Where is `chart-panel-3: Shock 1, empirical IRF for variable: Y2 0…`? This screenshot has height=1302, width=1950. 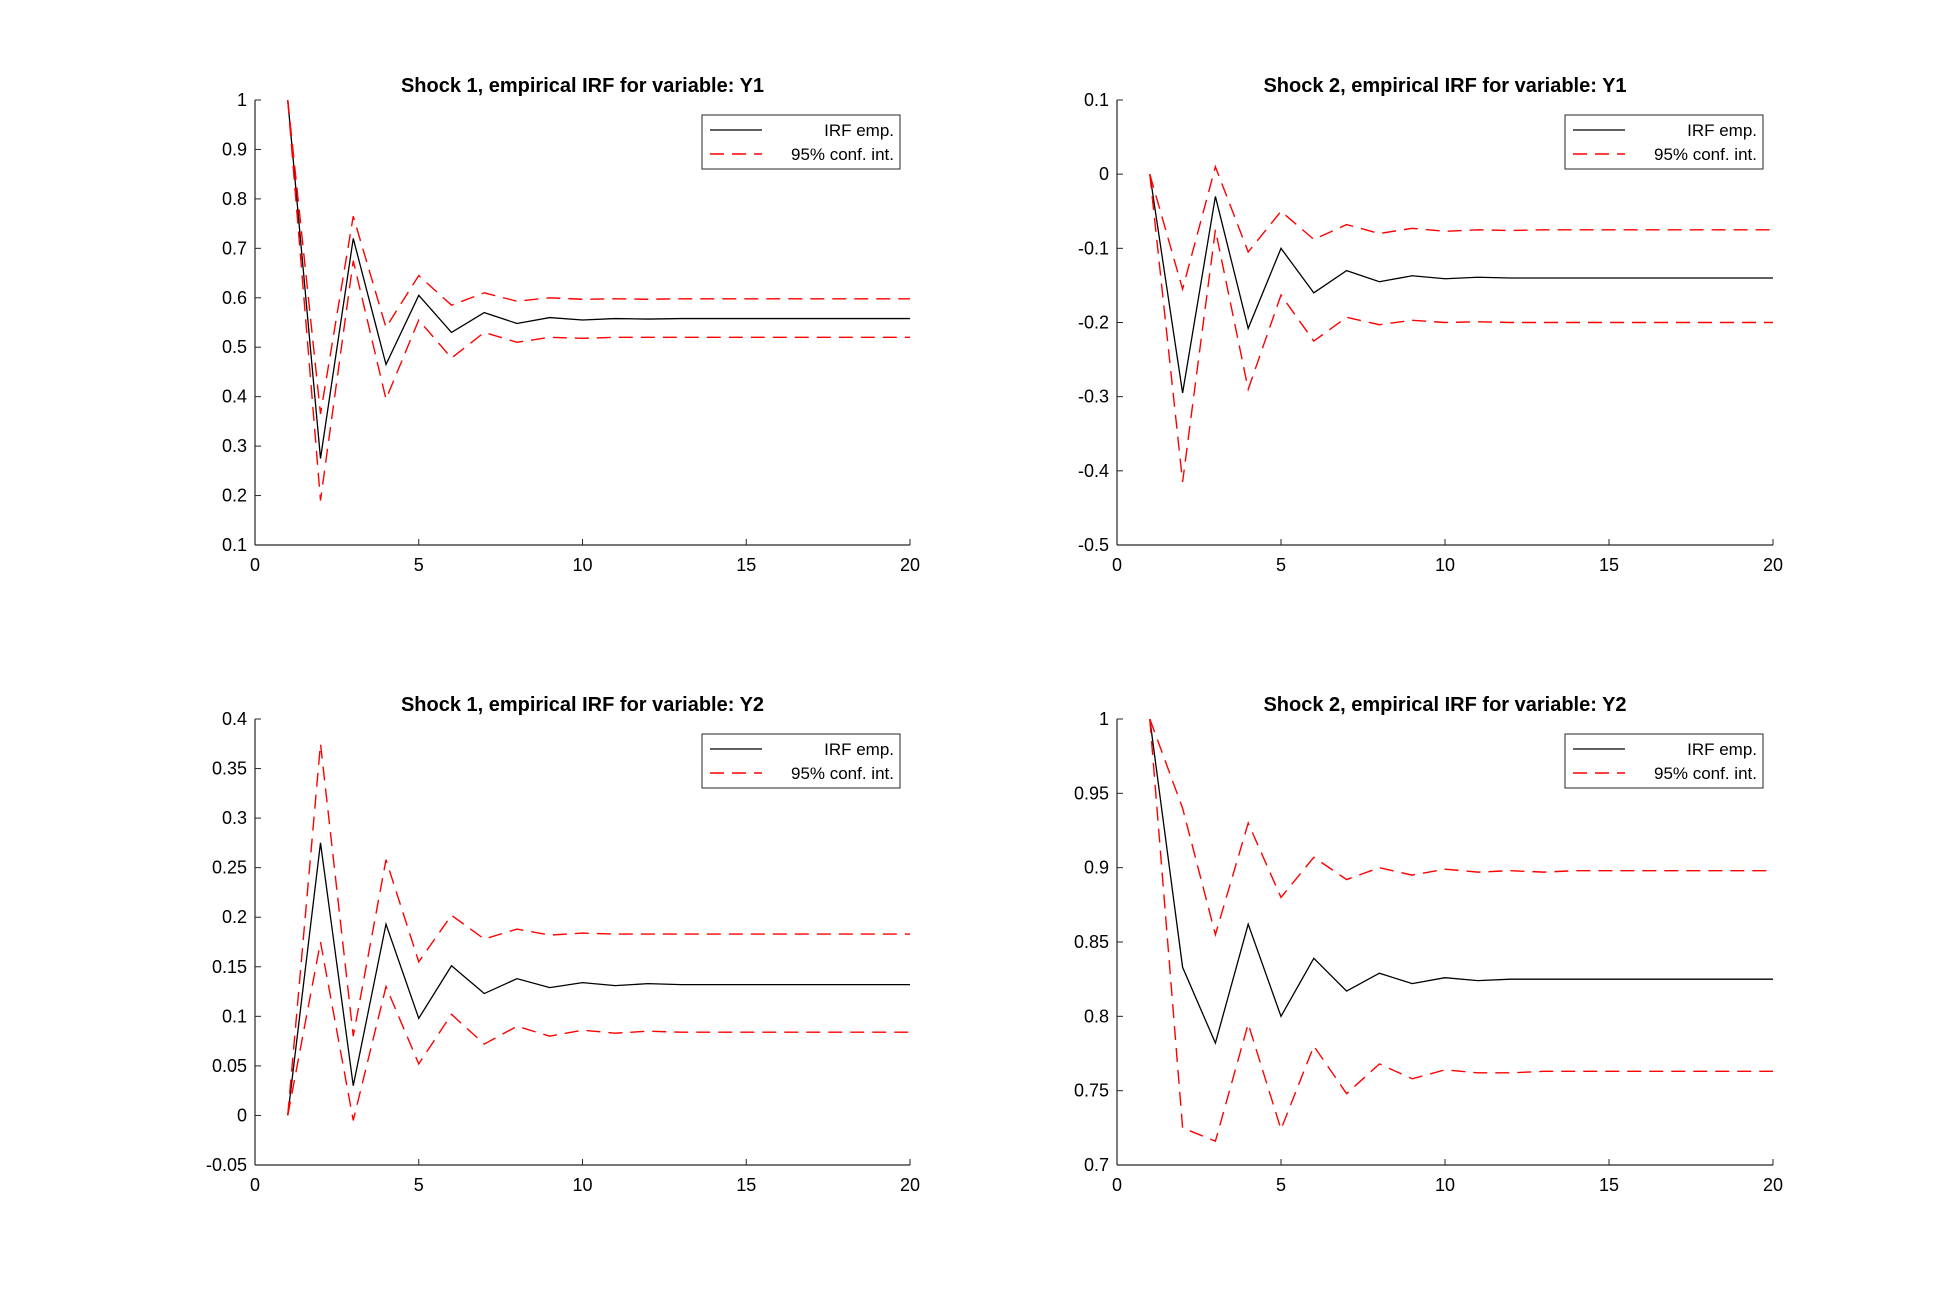 chart-panel-3: Shock 1, empirical IRF for variable: Y2 0… is located at coordinates (563, 944).